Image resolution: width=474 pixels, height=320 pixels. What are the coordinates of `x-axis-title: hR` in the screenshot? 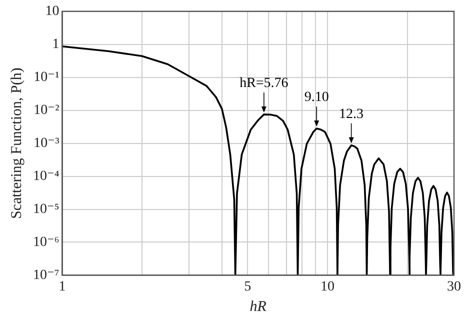 It's located at (258, 306).